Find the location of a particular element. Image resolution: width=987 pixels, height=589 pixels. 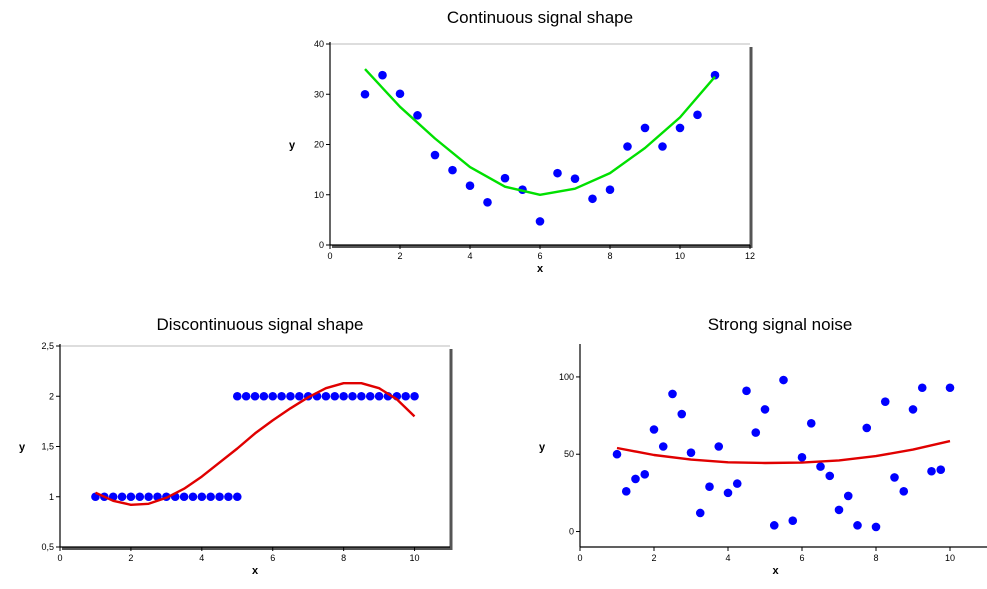

y-tick-label: 10 is located at coordinates (319, 195).